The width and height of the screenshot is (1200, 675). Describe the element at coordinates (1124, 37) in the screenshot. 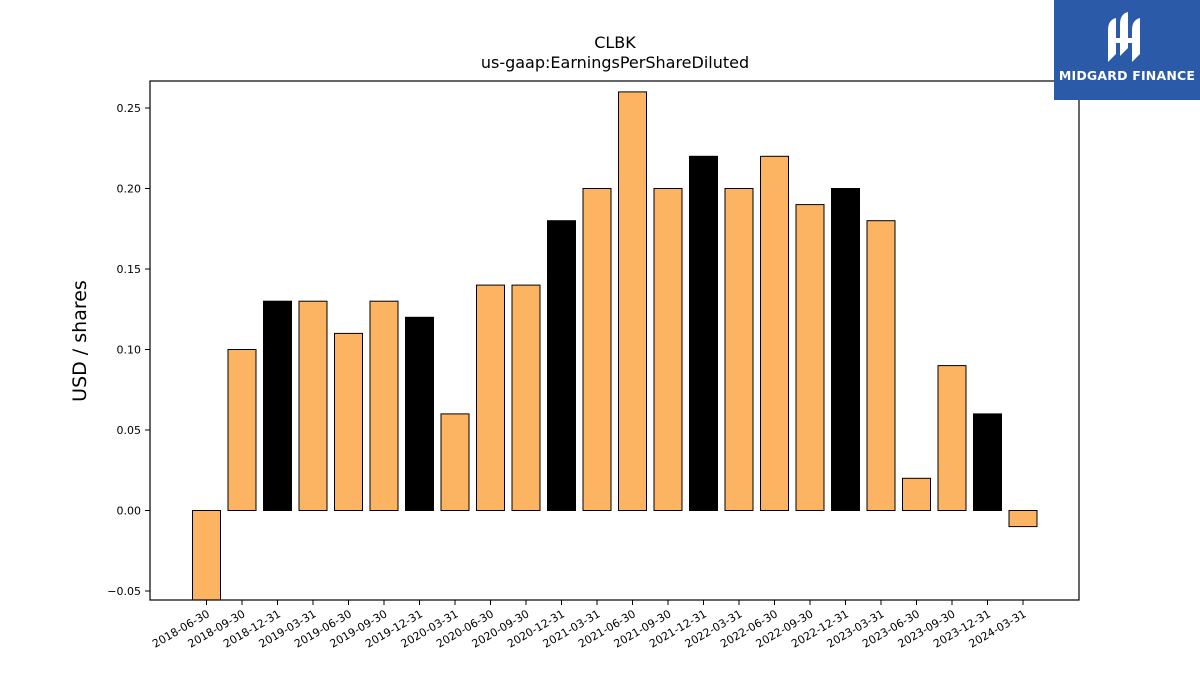

I see `midgard-logo-icon` at that location.